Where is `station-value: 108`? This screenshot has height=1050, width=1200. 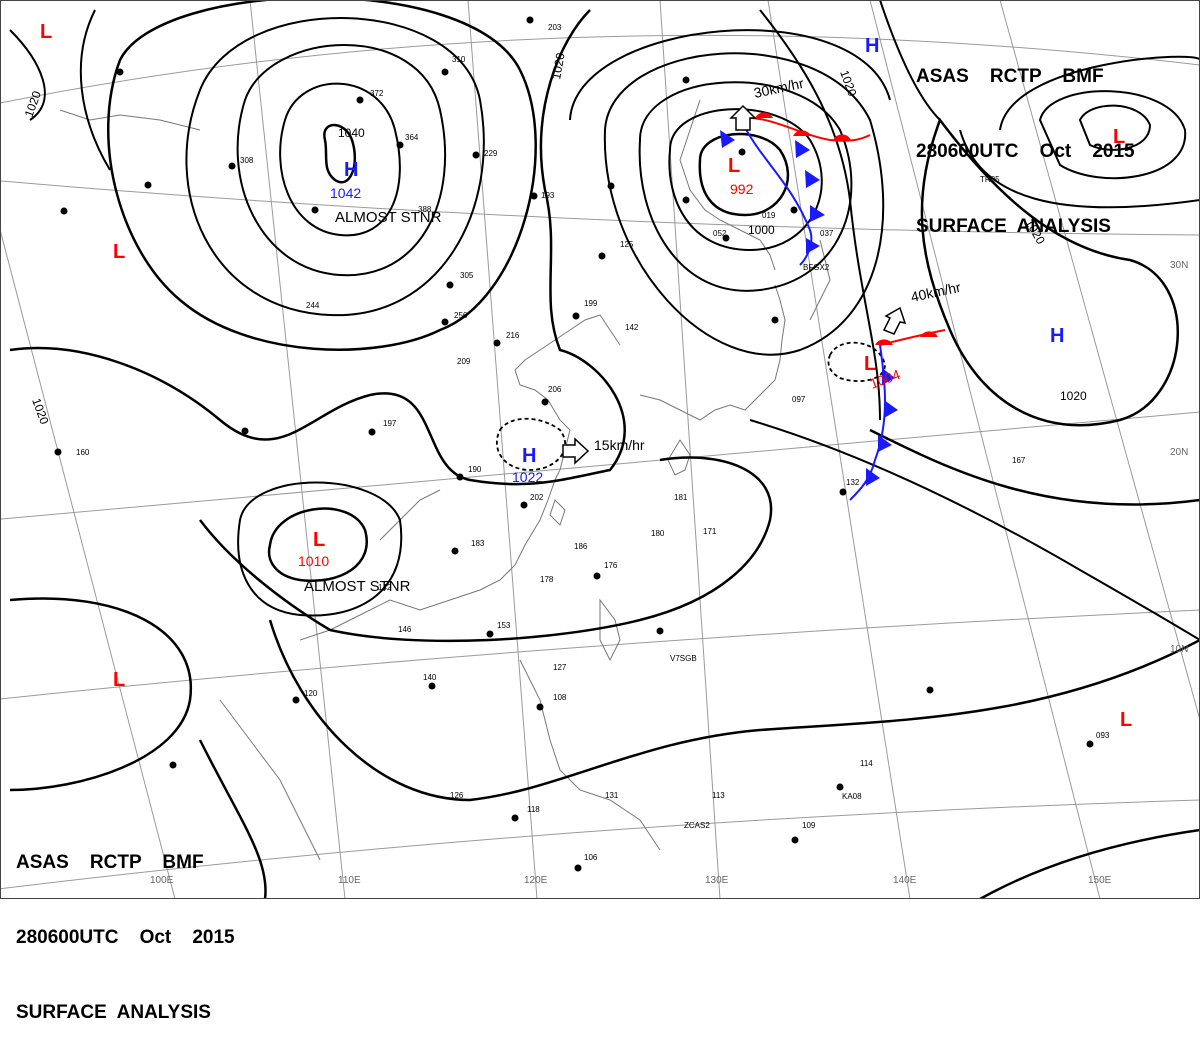 station-value: 108 is located at coordinates (560, 697).